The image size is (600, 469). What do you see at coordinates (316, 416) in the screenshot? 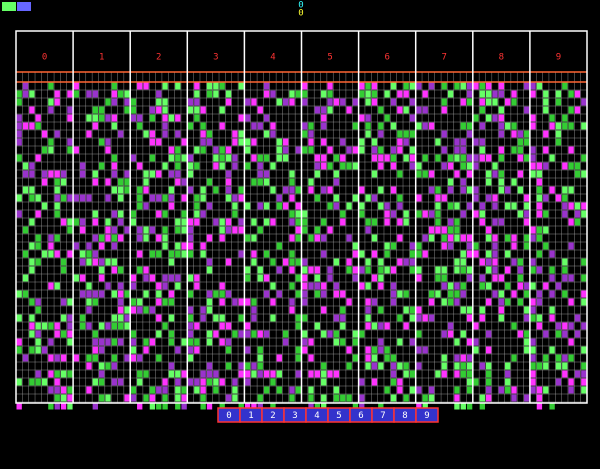
I see `button-label: 4` at bounding box center [316, 416].